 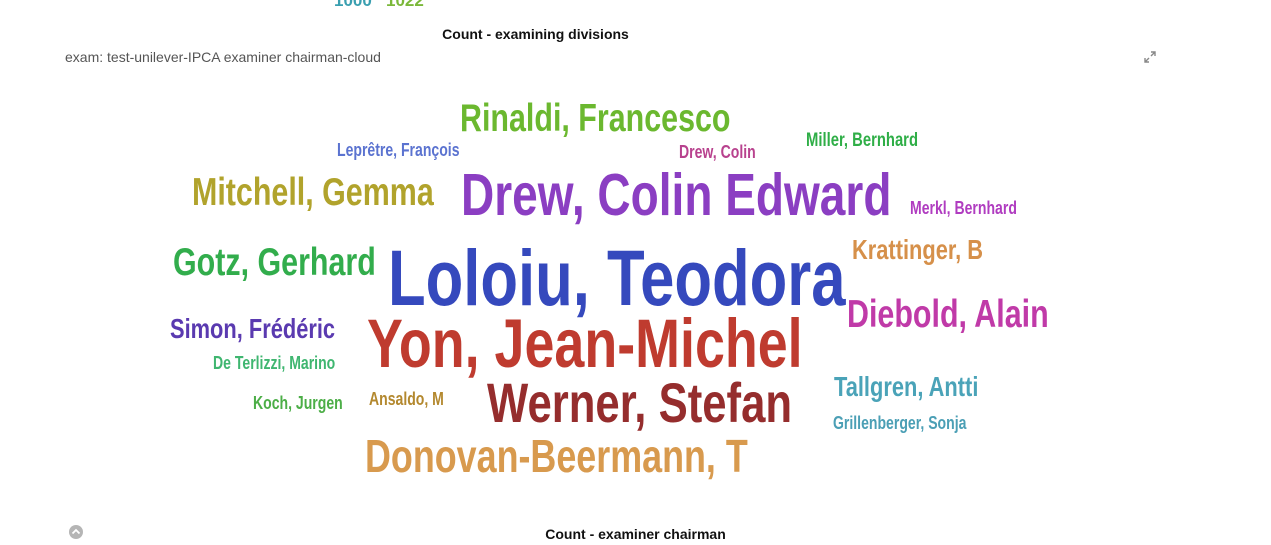 What do you see at coordinates (398, 150) in the screenshot?
I see `cloud-word: Leprêtre, François` at bounding box center [398, 150].